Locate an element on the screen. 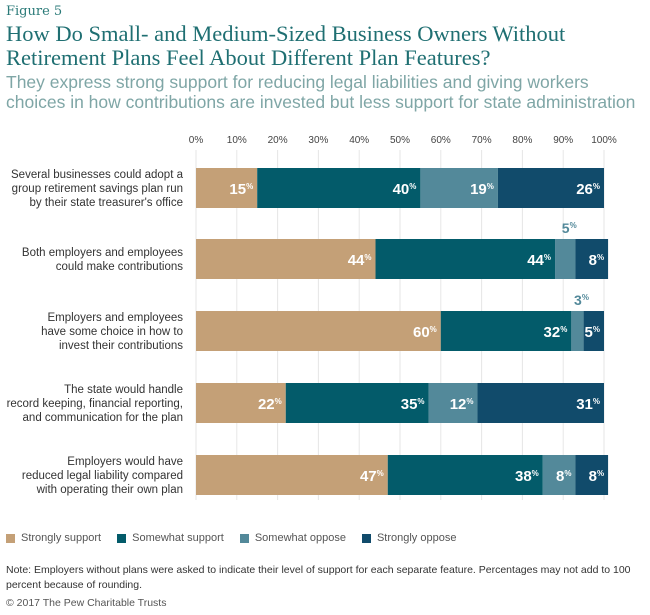 Image resolution: width=650 pixels, height=615 pixels. category-label: reduced legal liability compared is located at coordinates (102, 476).